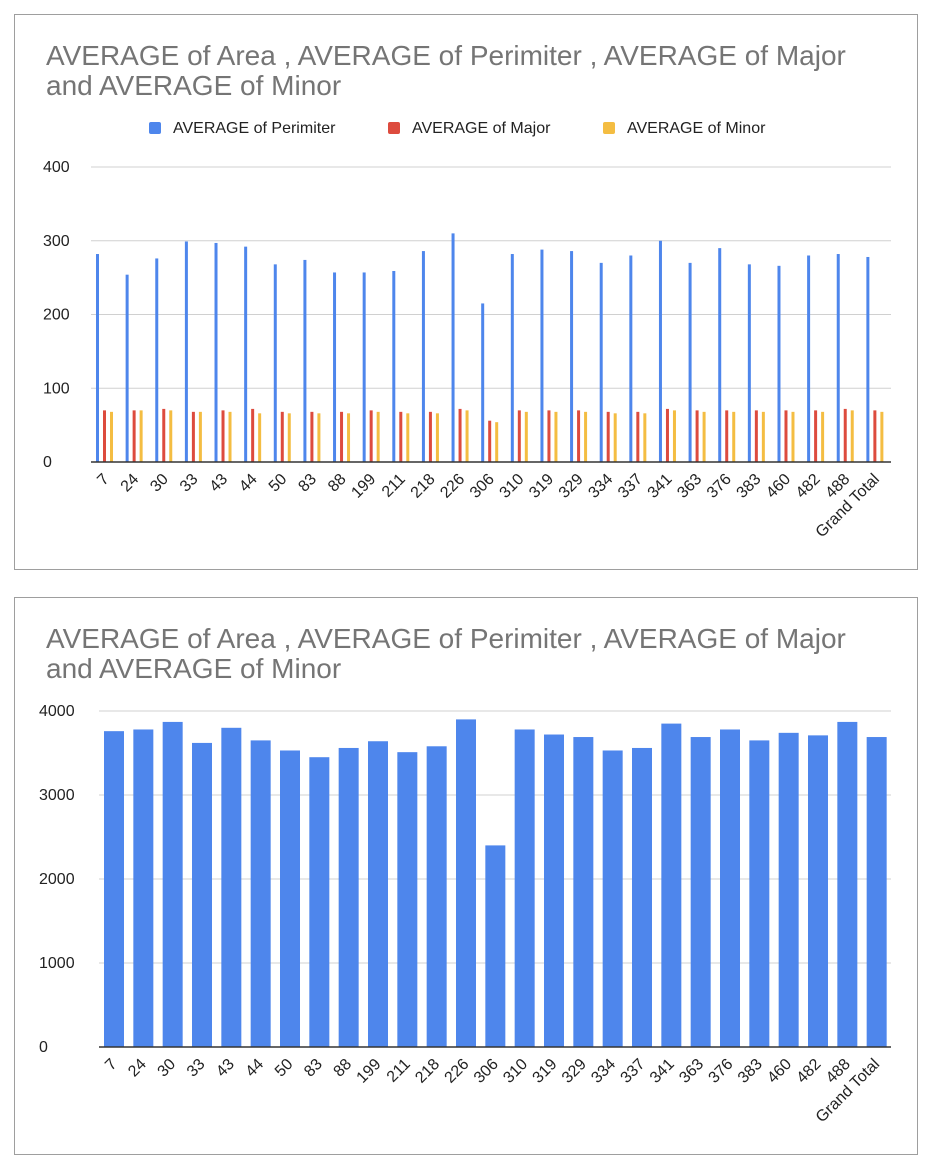 This screenshot has width=936, height=1170. What do you see at coordinates (57, 963) in the screenshot?
I see `y-tick-label: 1000` at bounding box center [57, 963].